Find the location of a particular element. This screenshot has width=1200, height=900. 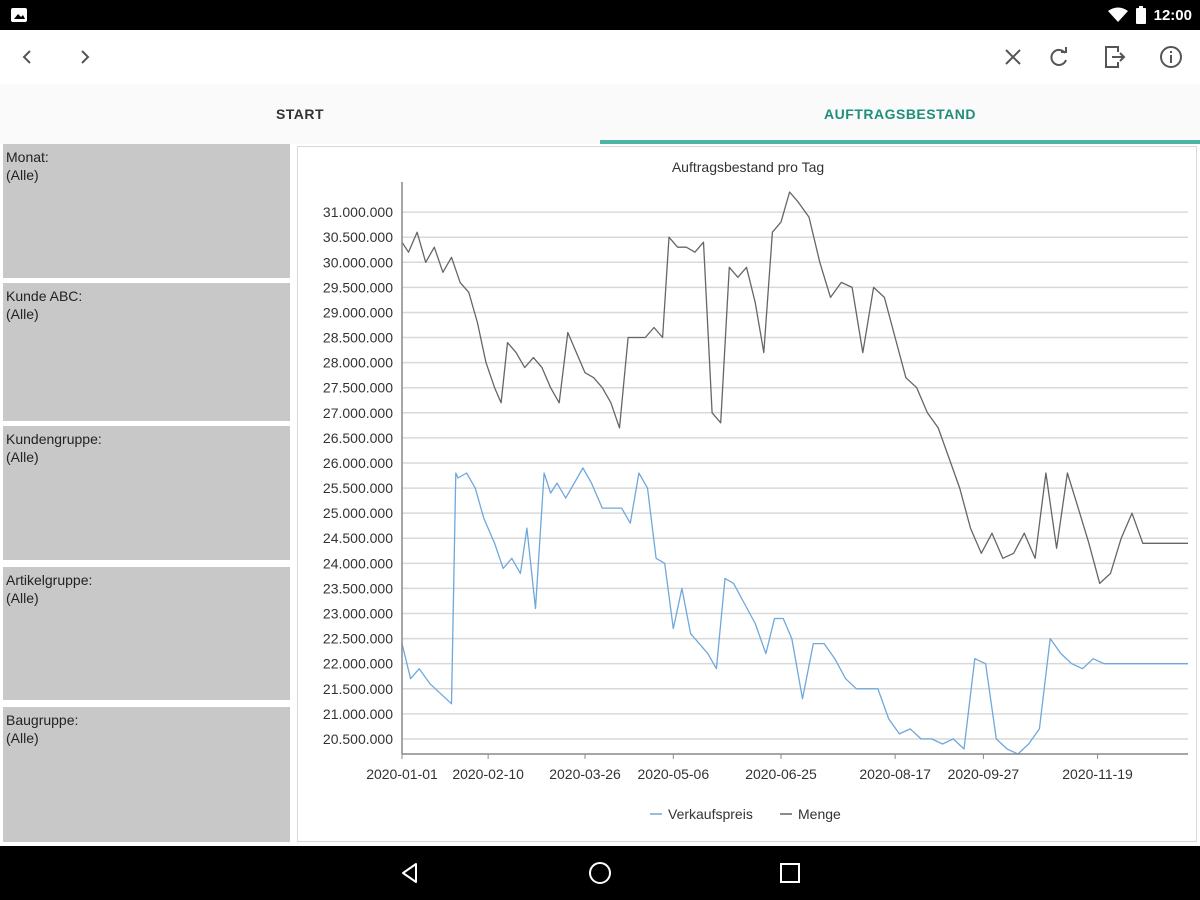

x-tick-label: 2020-05-06 is located at coordinates (674, 774).